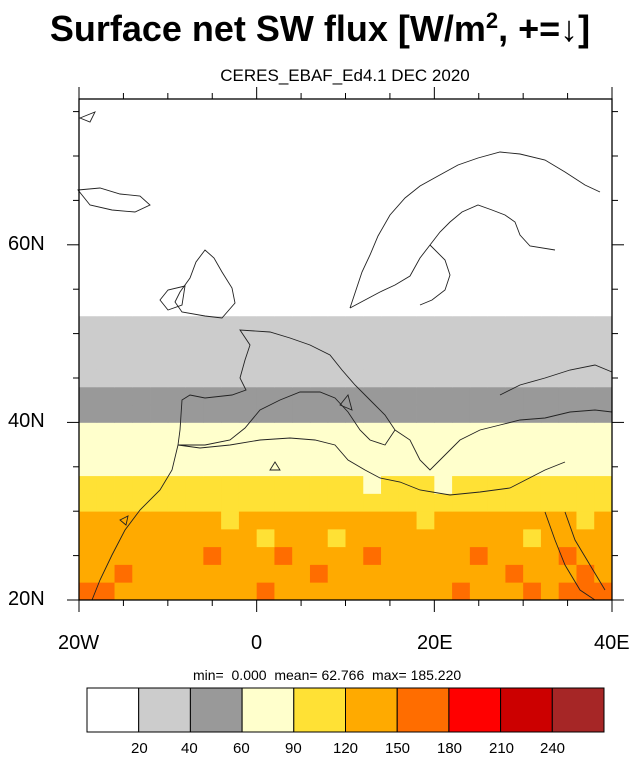 This screenshot has width=640, height=765. What do you see at coordinates (26, 421) in the screenshot?
I see `y-tick-label-40n: 40N` at bounding box center [26, 421].